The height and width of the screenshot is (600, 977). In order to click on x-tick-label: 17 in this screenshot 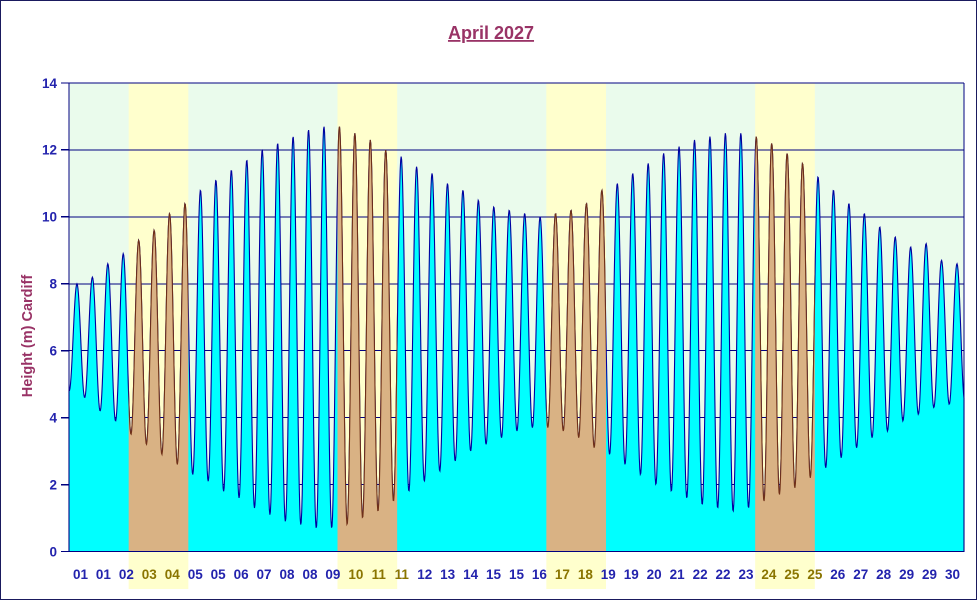, I will do `click(562, 574)`.